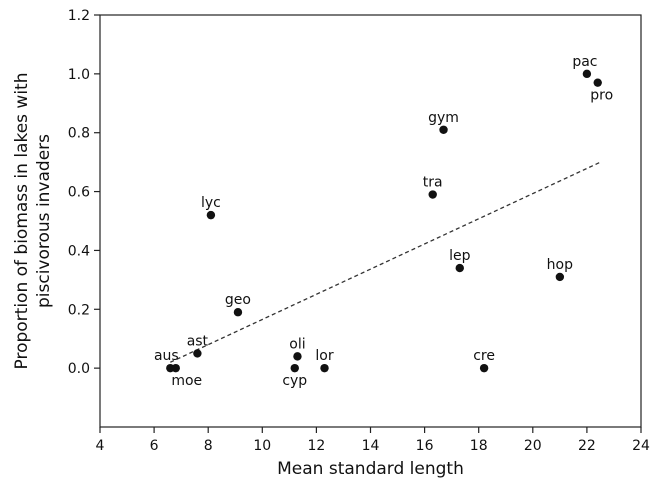 The width and height of the screenshot is (661, 484). I want to click on data-point-cyp, so click(294, 368).